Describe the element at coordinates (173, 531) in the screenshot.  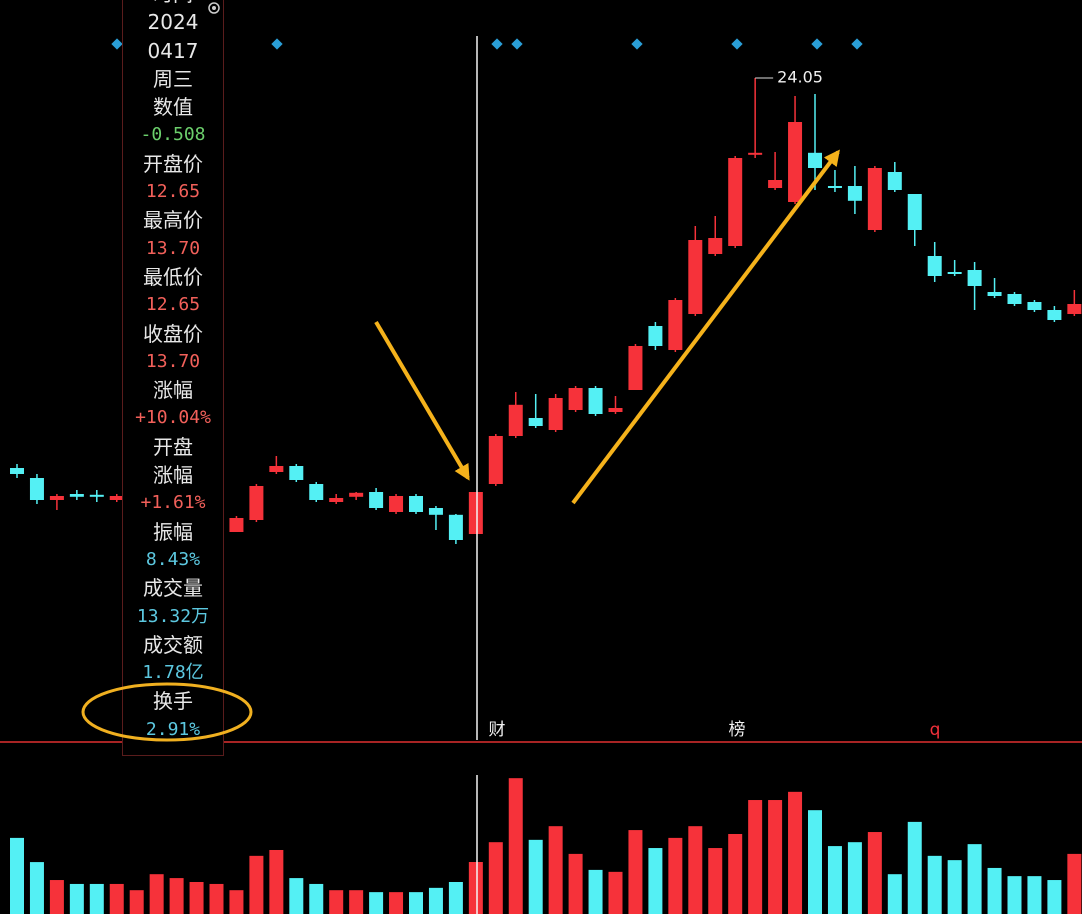
I see `info-label: 振幅` at that location.